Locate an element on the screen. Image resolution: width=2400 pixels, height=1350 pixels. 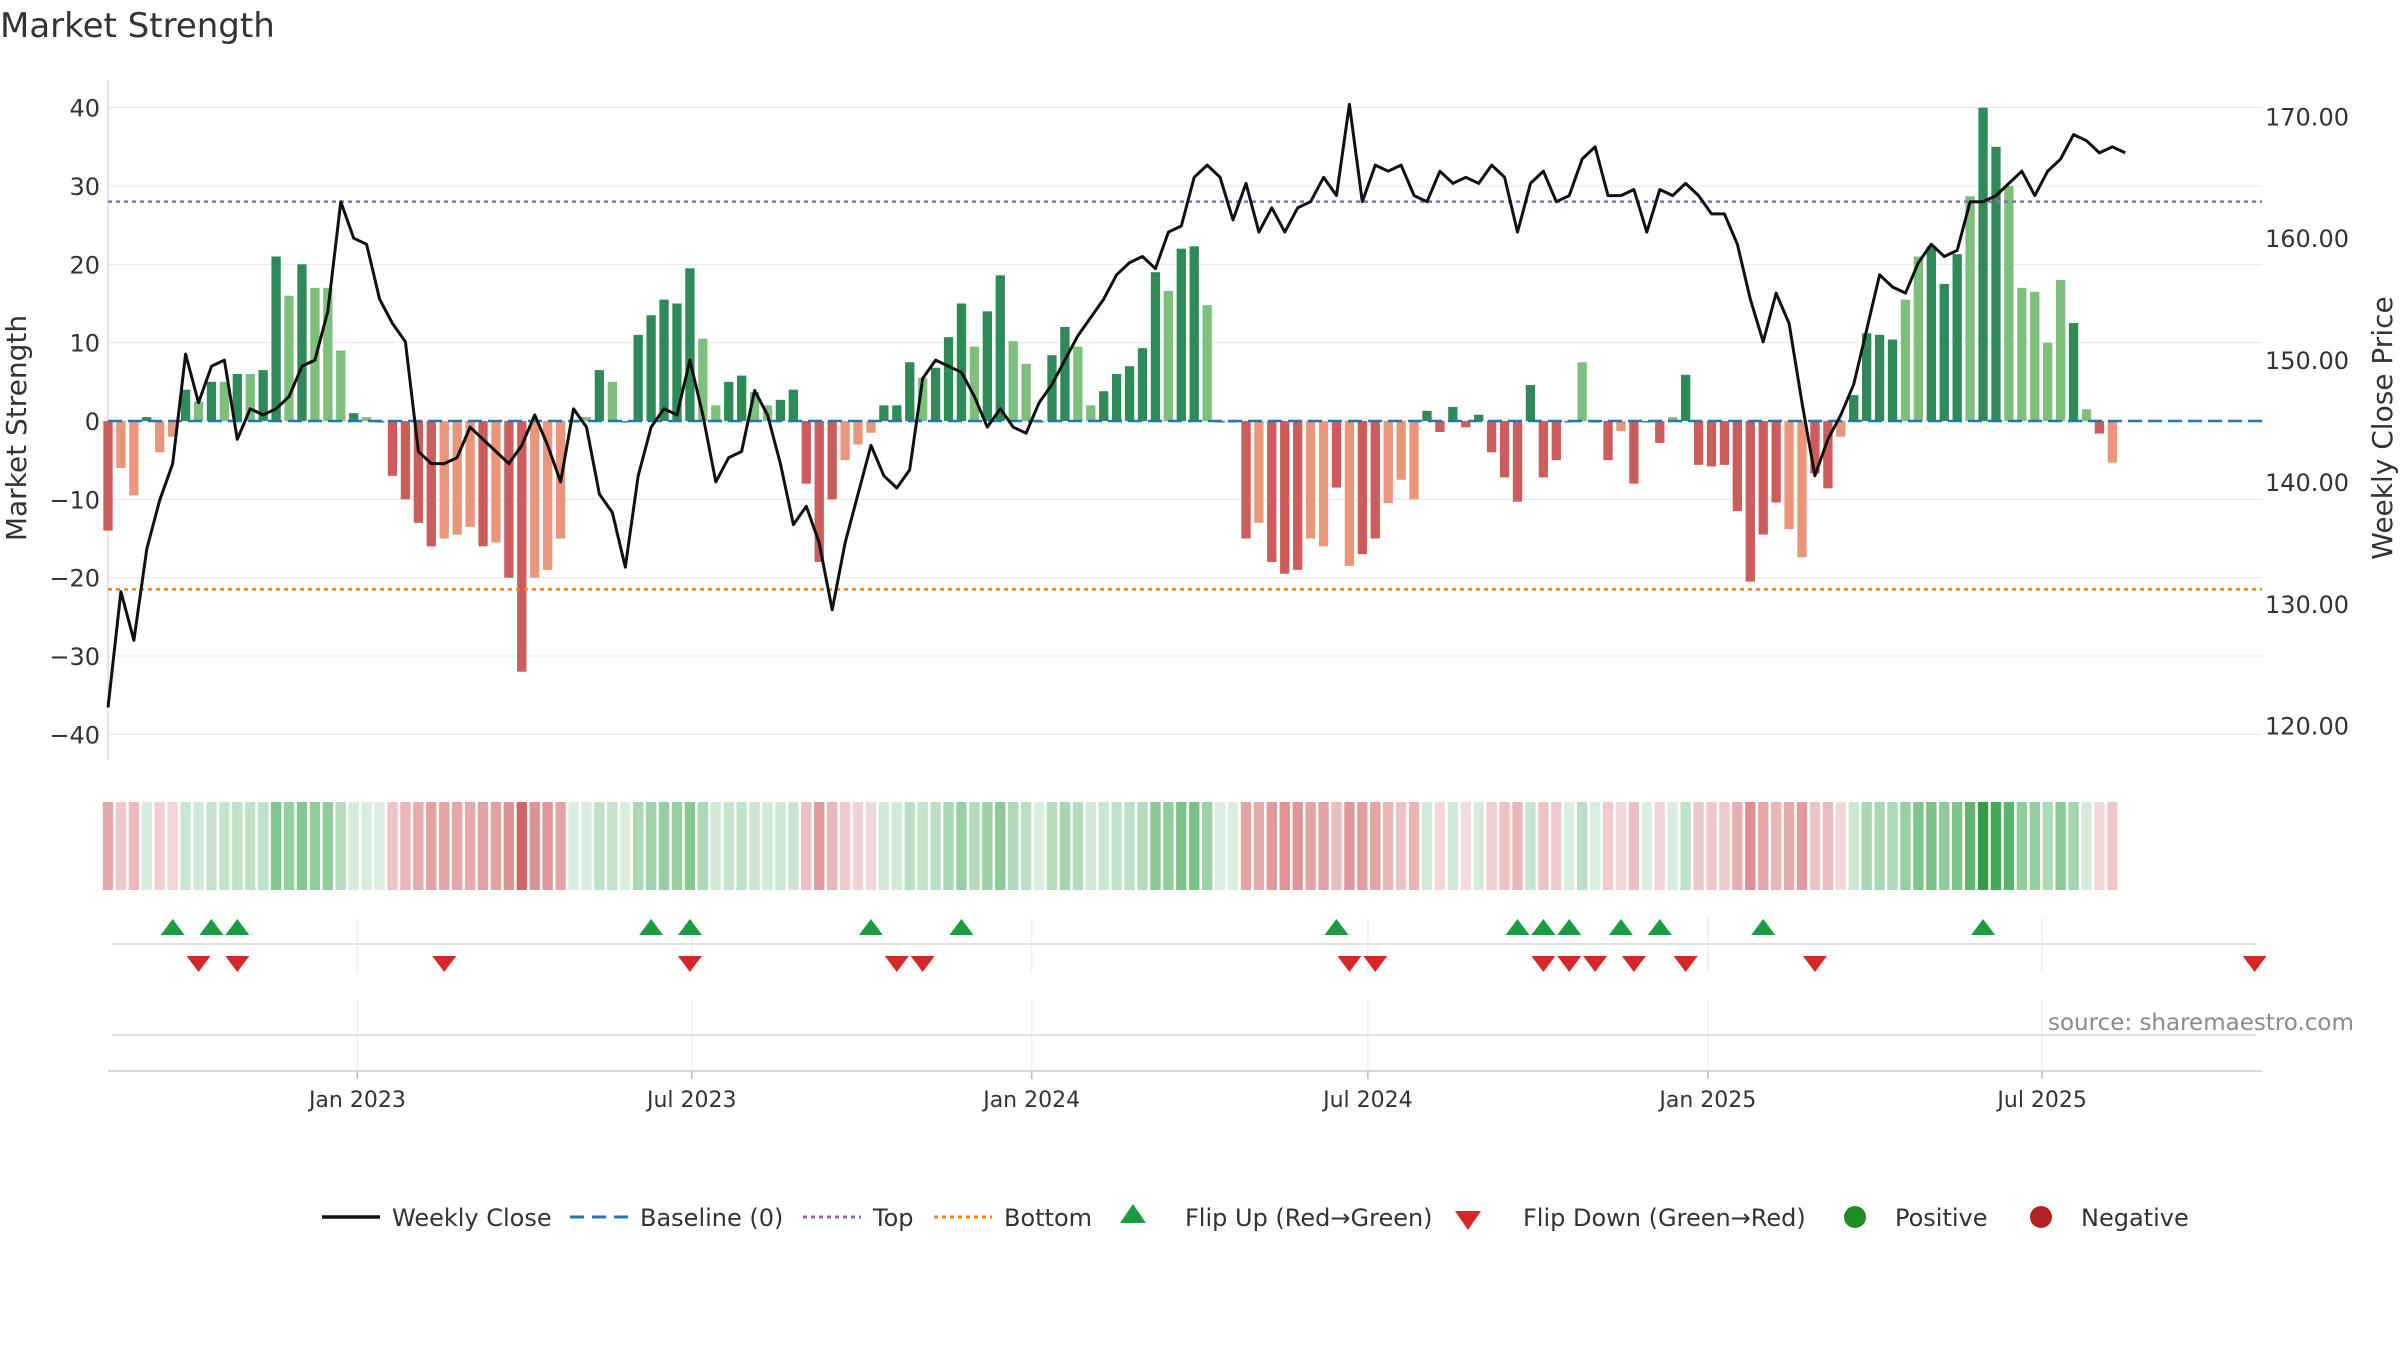
y-tick-label-left: −20 is located at coordinates (74, 579).